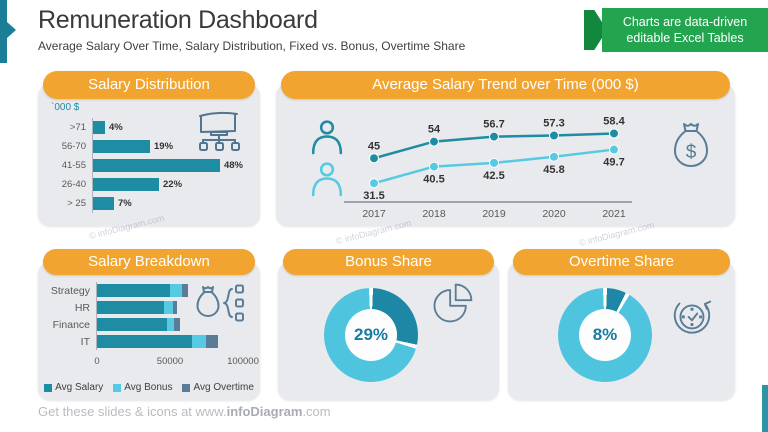 This screenshot has width=768, height=432. I want to click on svg-text: 2020, so click(554, 214).